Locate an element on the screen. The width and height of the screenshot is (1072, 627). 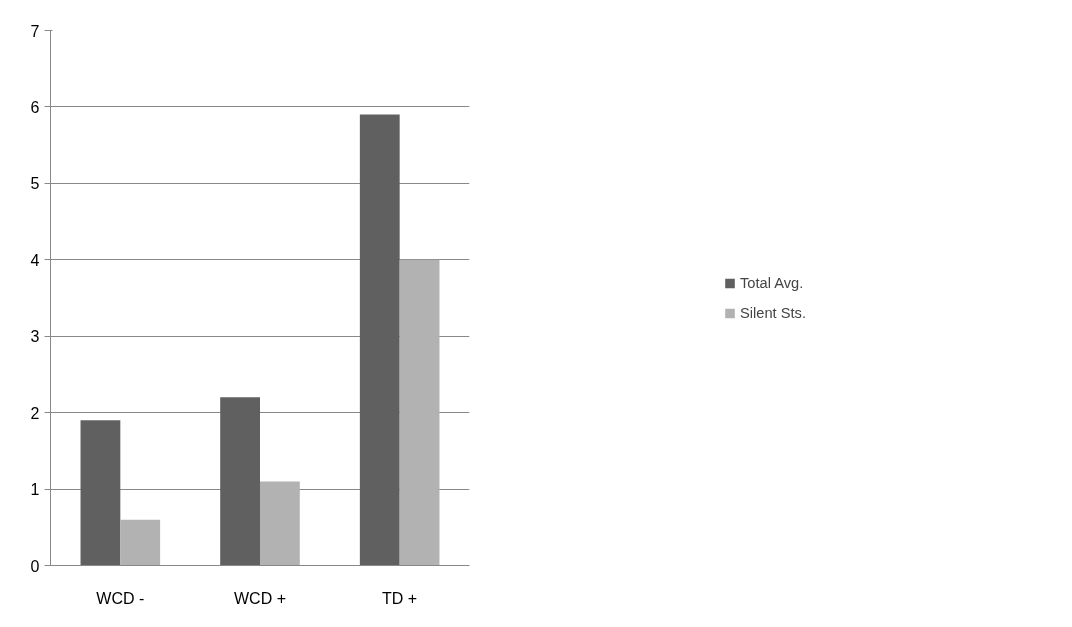
x-tick-label: WCD + is located at coordinates (260, 598).